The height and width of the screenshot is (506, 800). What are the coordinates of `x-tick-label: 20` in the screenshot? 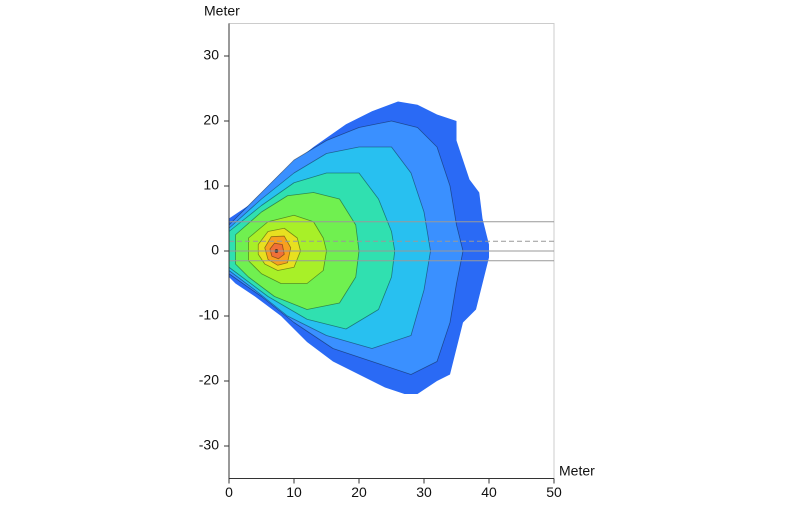 It's located at (359, 492).